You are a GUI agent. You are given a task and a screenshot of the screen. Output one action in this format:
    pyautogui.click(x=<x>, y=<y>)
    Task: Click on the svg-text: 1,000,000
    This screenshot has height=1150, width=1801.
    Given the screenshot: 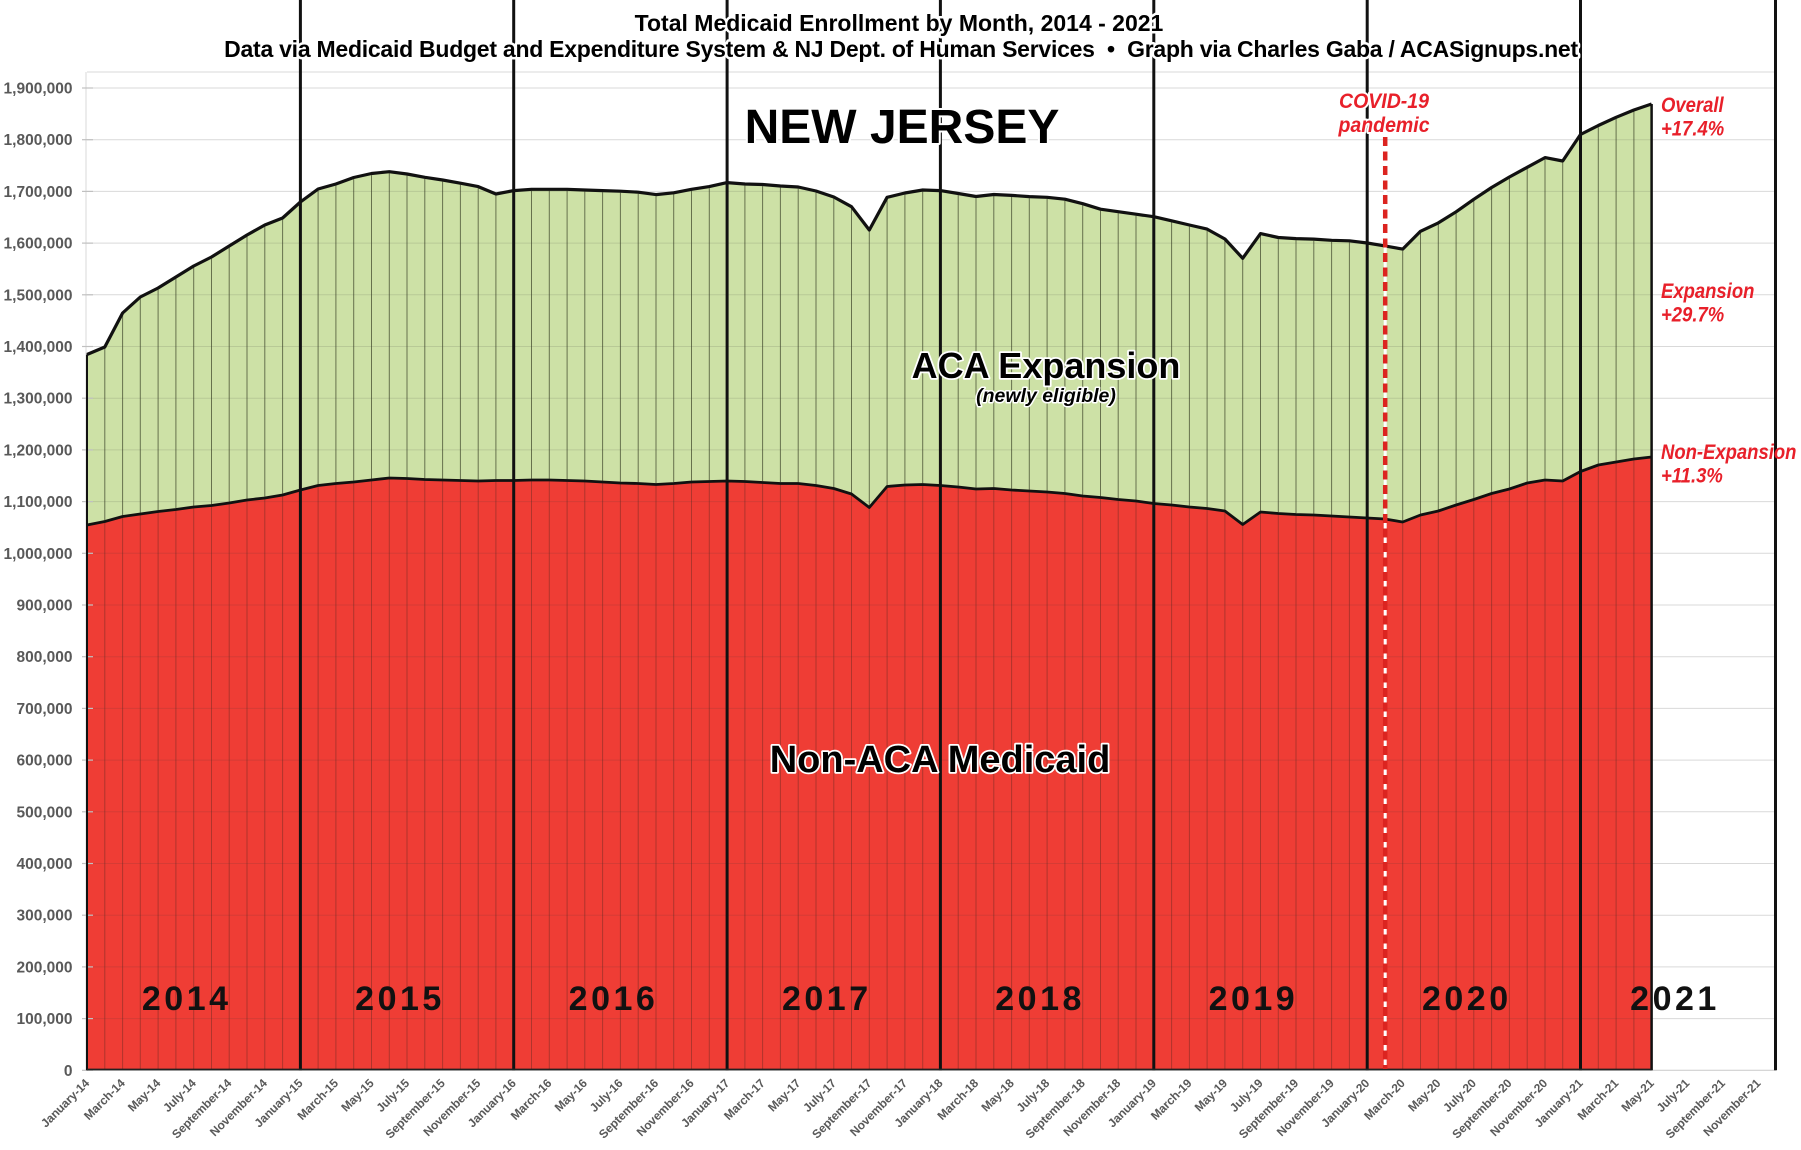 What is the action you would take?
    pyautogui.click(x=38, y=554)
    